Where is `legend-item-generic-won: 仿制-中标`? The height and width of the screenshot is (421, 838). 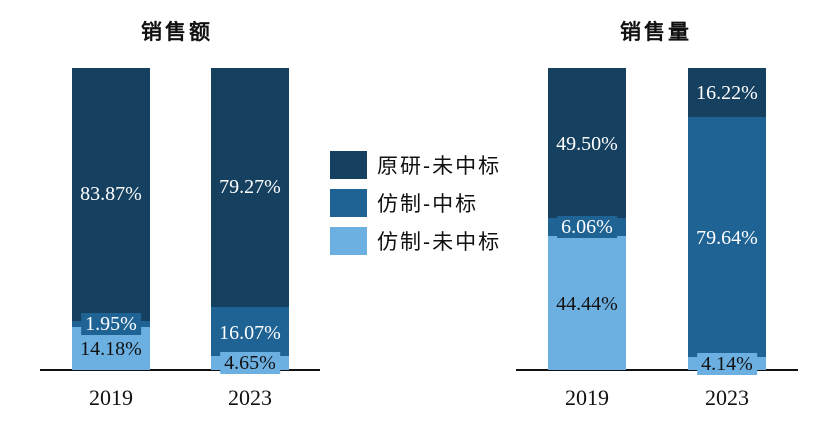 legend-item-generic-won: 仿制-中标 is located at coordinates (415, 203).